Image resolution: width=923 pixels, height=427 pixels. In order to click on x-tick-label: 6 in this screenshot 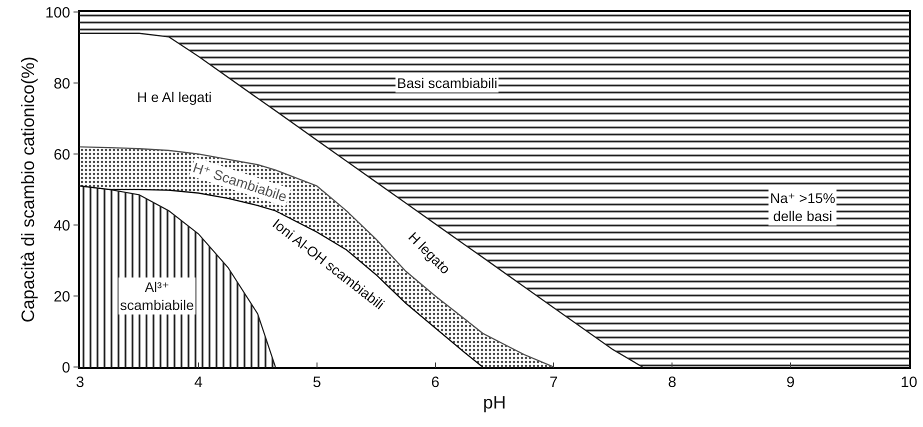, I will do `click(435, 382)`.